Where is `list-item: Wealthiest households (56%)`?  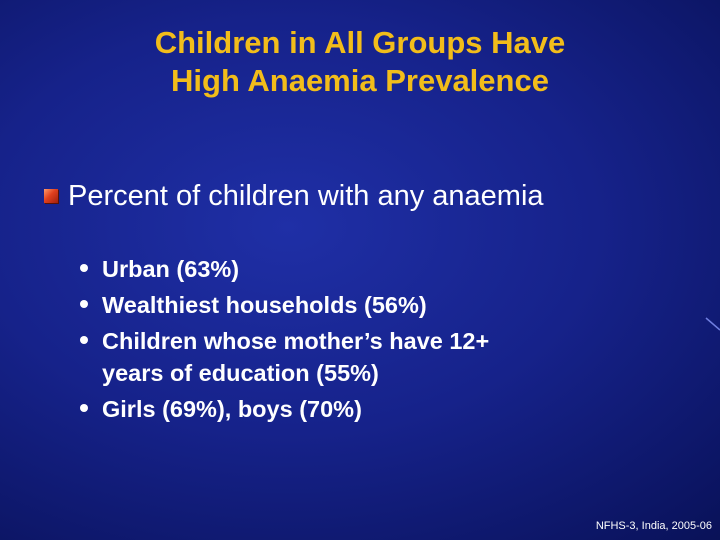
list-item: Wealthiest households (56%) is located at coordinates (282, 305).